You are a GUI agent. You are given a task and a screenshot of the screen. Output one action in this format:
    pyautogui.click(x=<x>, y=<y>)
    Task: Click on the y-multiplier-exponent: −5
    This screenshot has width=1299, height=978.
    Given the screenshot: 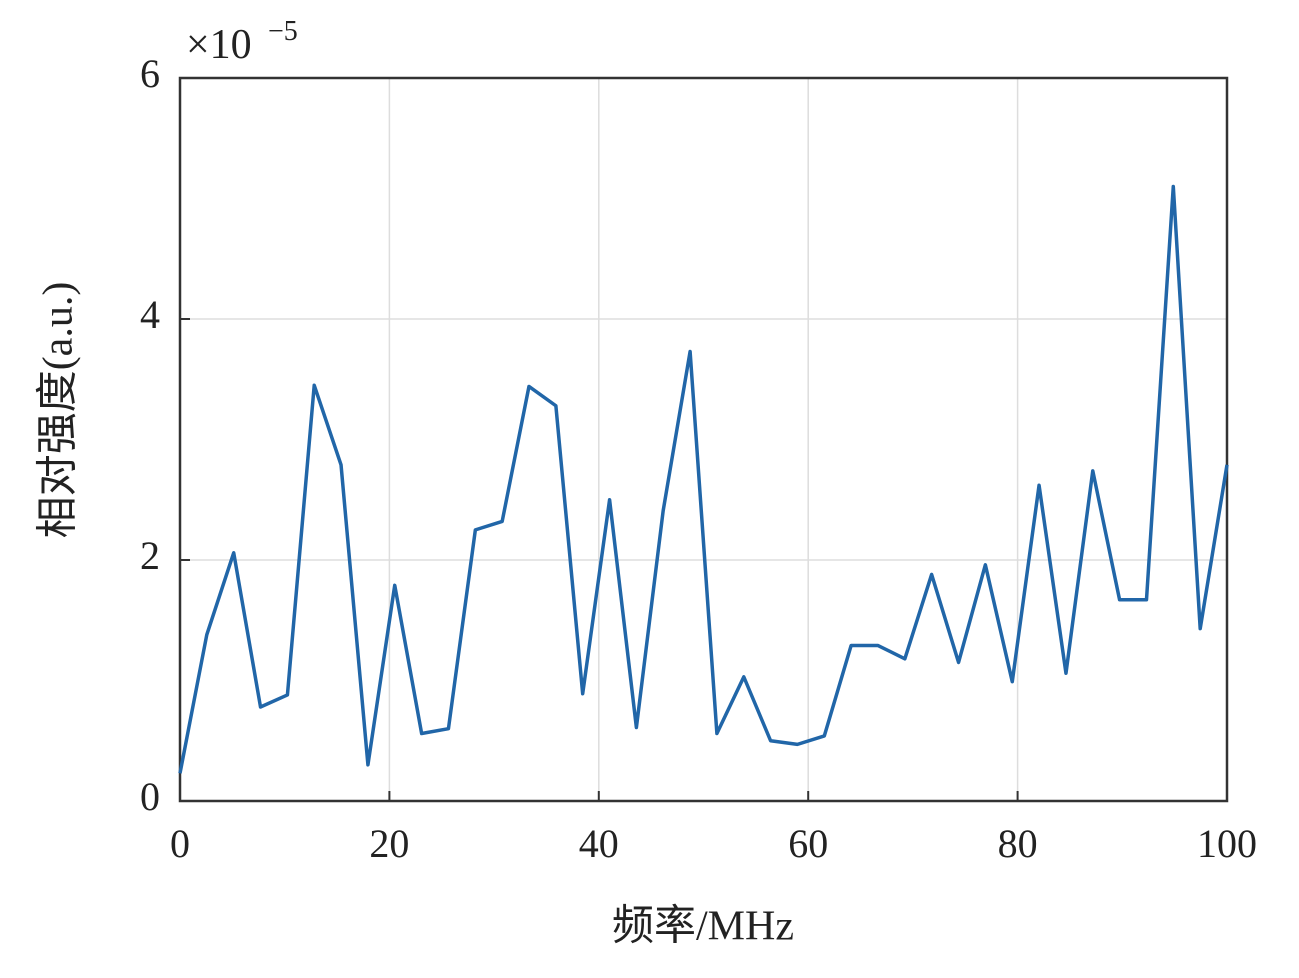 What is the action you would take?
    pyautogui.click(x=283, y=31)
    